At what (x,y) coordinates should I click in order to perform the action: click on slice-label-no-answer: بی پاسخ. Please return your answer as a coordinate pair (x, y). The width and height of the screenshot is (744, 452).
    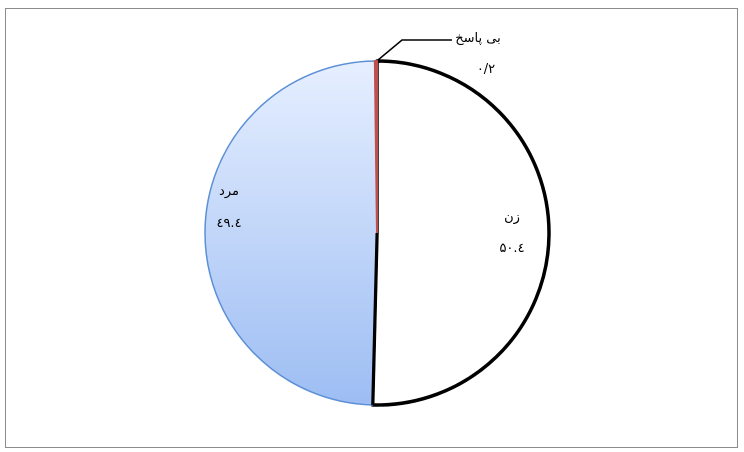
    Looking at the image, I should click on (477, 38).